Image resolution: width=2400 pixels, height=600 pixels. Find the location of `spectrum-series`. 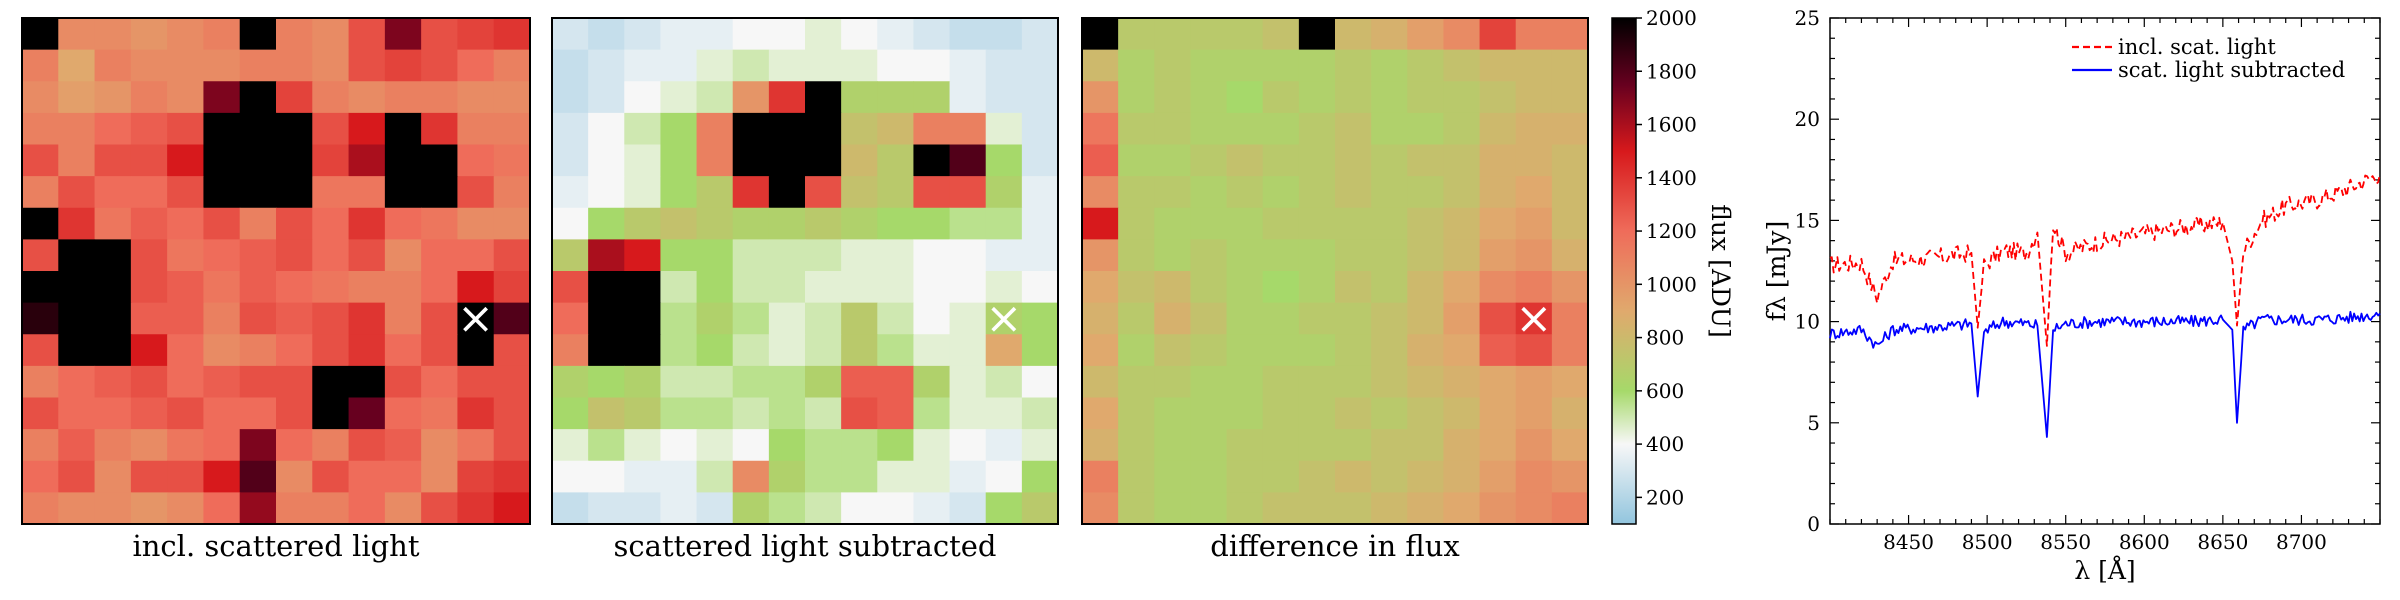

spectrum-series is located at coordinates (2105, 305).